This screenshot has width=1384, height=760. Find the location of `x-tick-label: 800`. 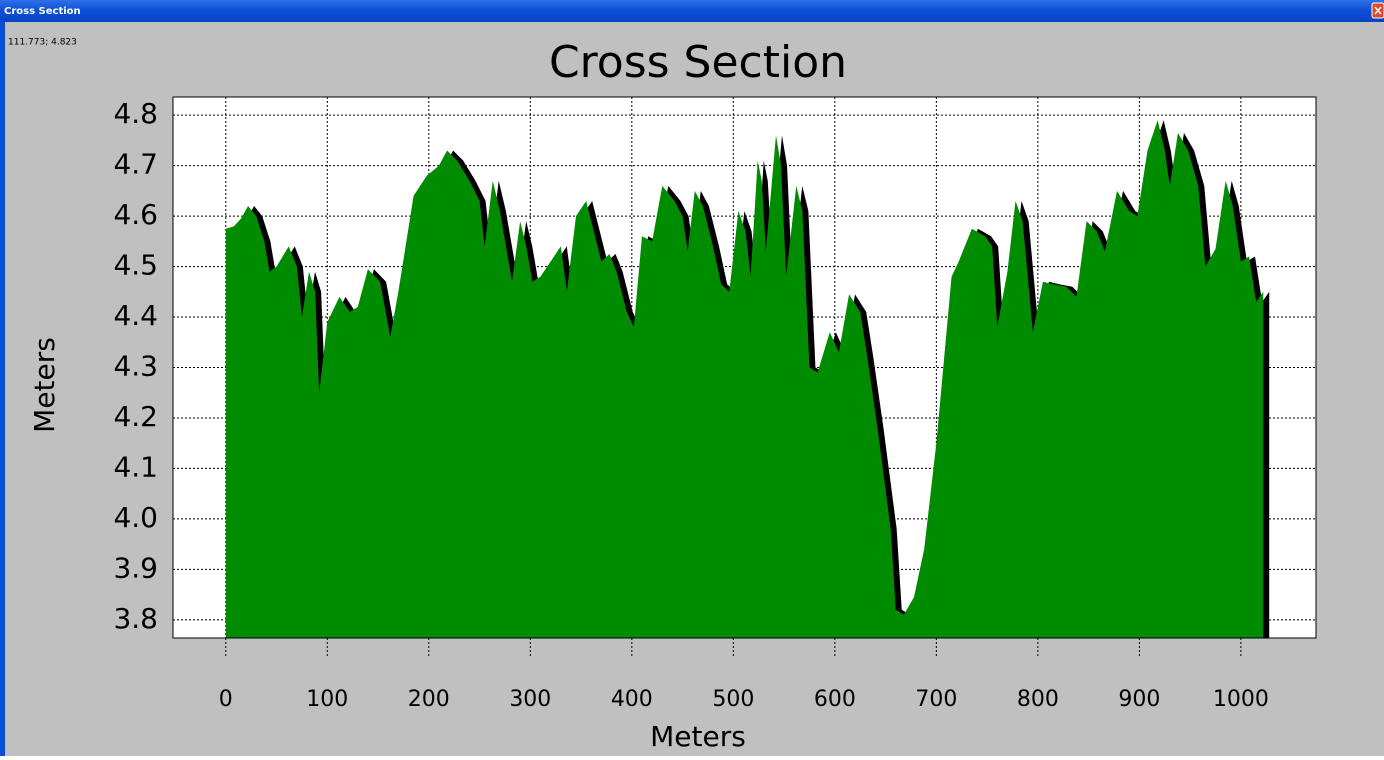

x-tick-label: 800 is located at coordinates (1038, 699).